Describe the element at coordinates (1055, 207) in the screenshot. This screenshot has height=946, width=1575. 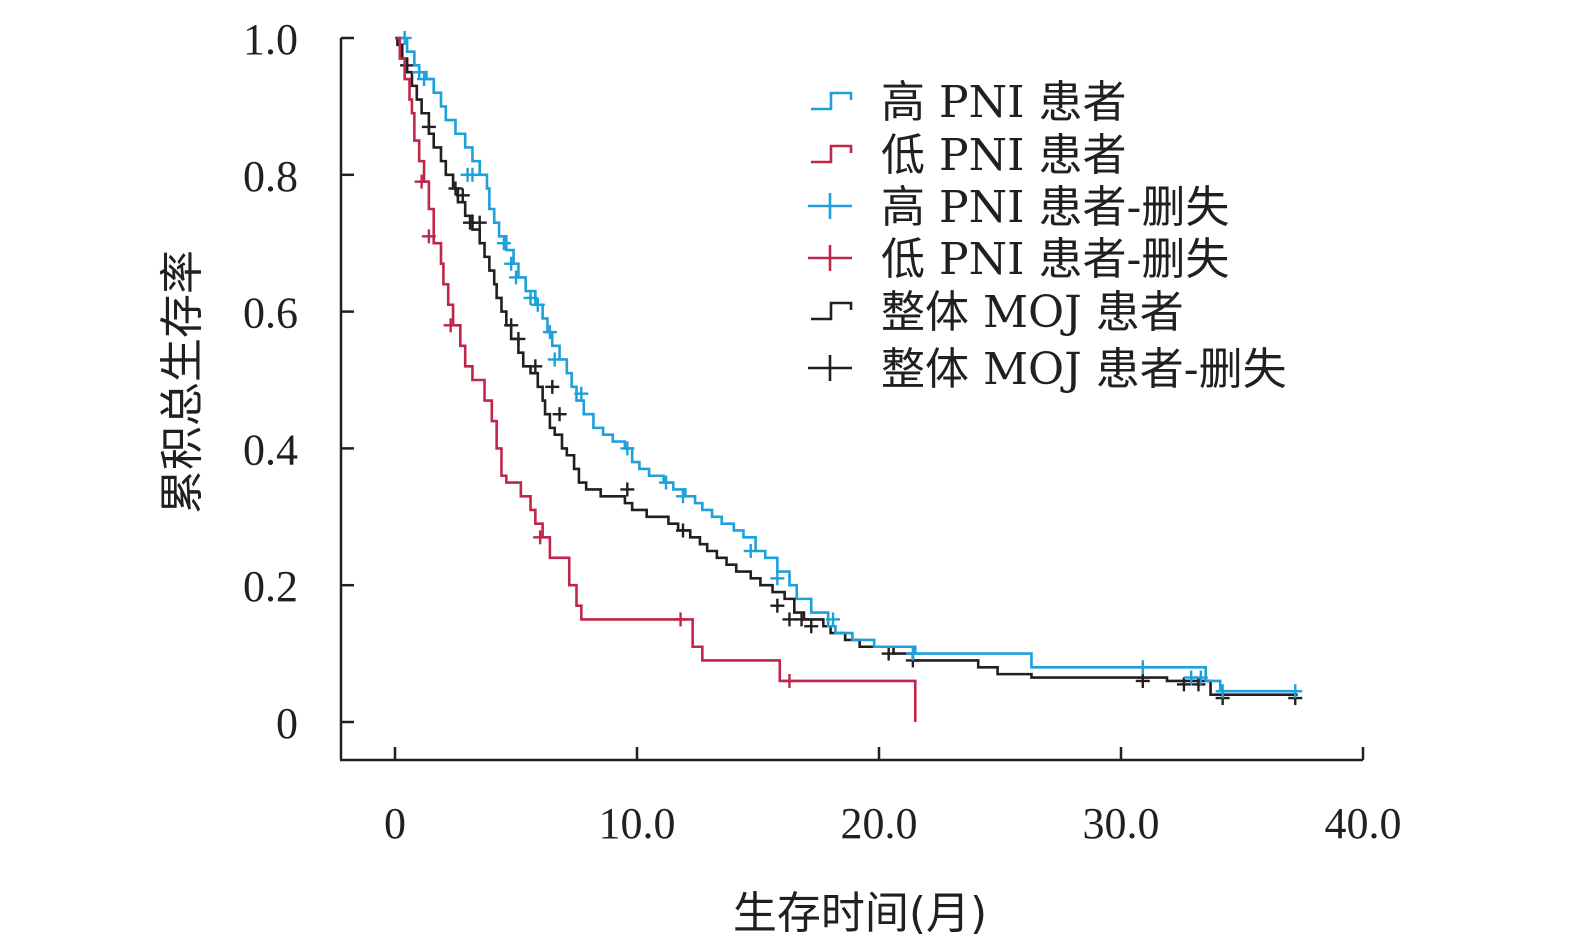
I see `legend-label: 高 PNI 患者-删失` at that location.